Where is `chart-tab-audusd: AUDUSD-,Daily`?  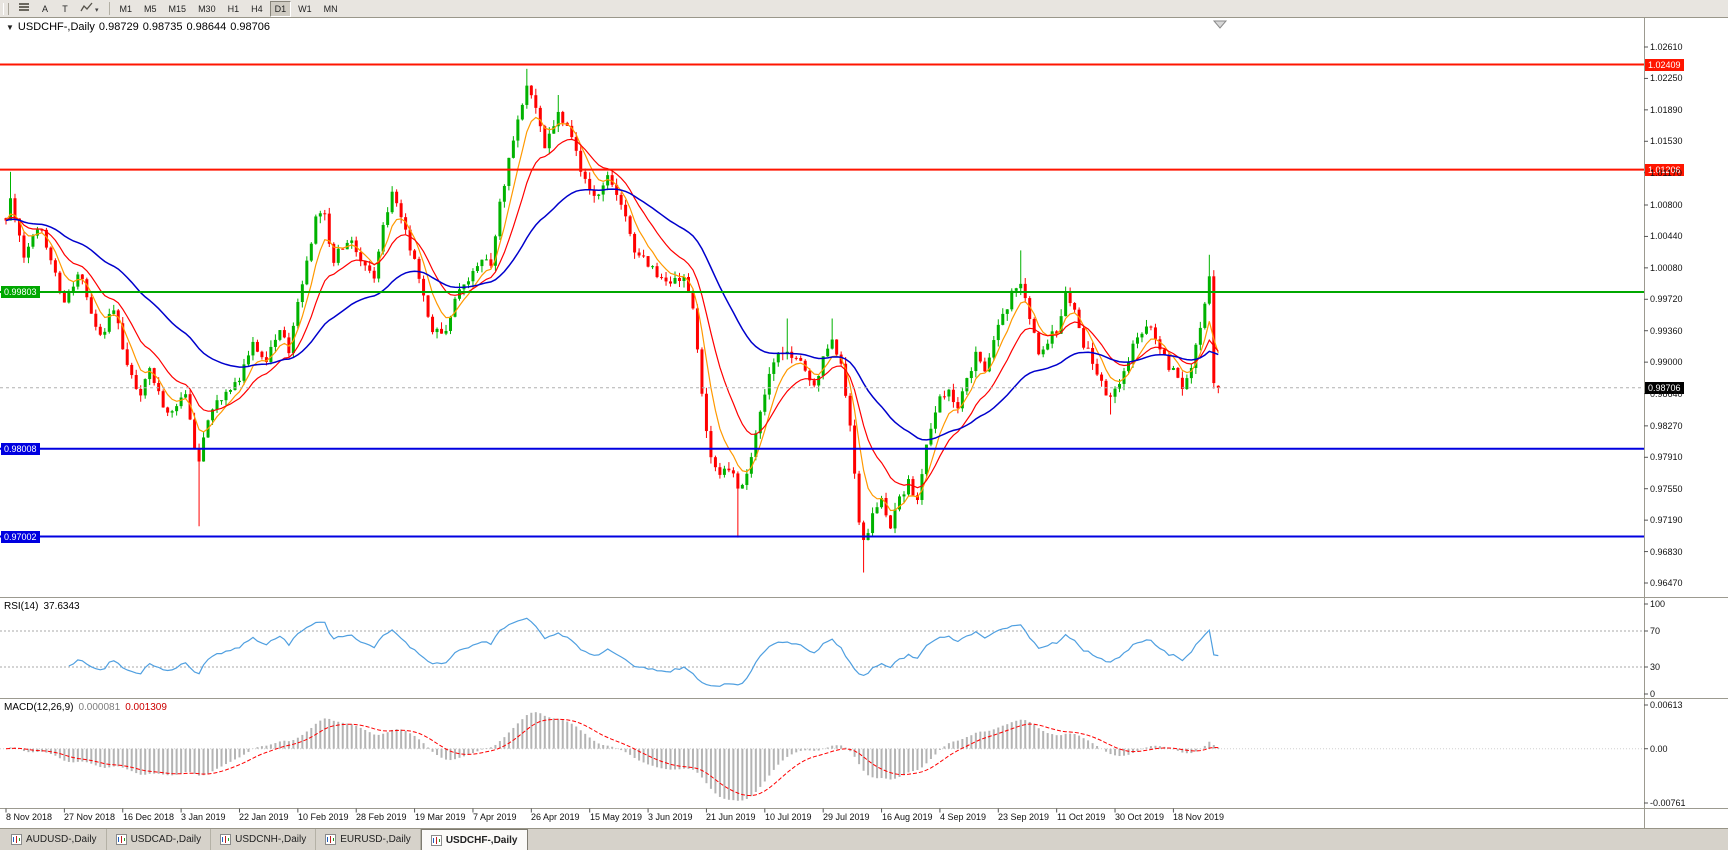
chart-tab-audusd: AUDUSD-,Daily is located at coordinates (54, 839).